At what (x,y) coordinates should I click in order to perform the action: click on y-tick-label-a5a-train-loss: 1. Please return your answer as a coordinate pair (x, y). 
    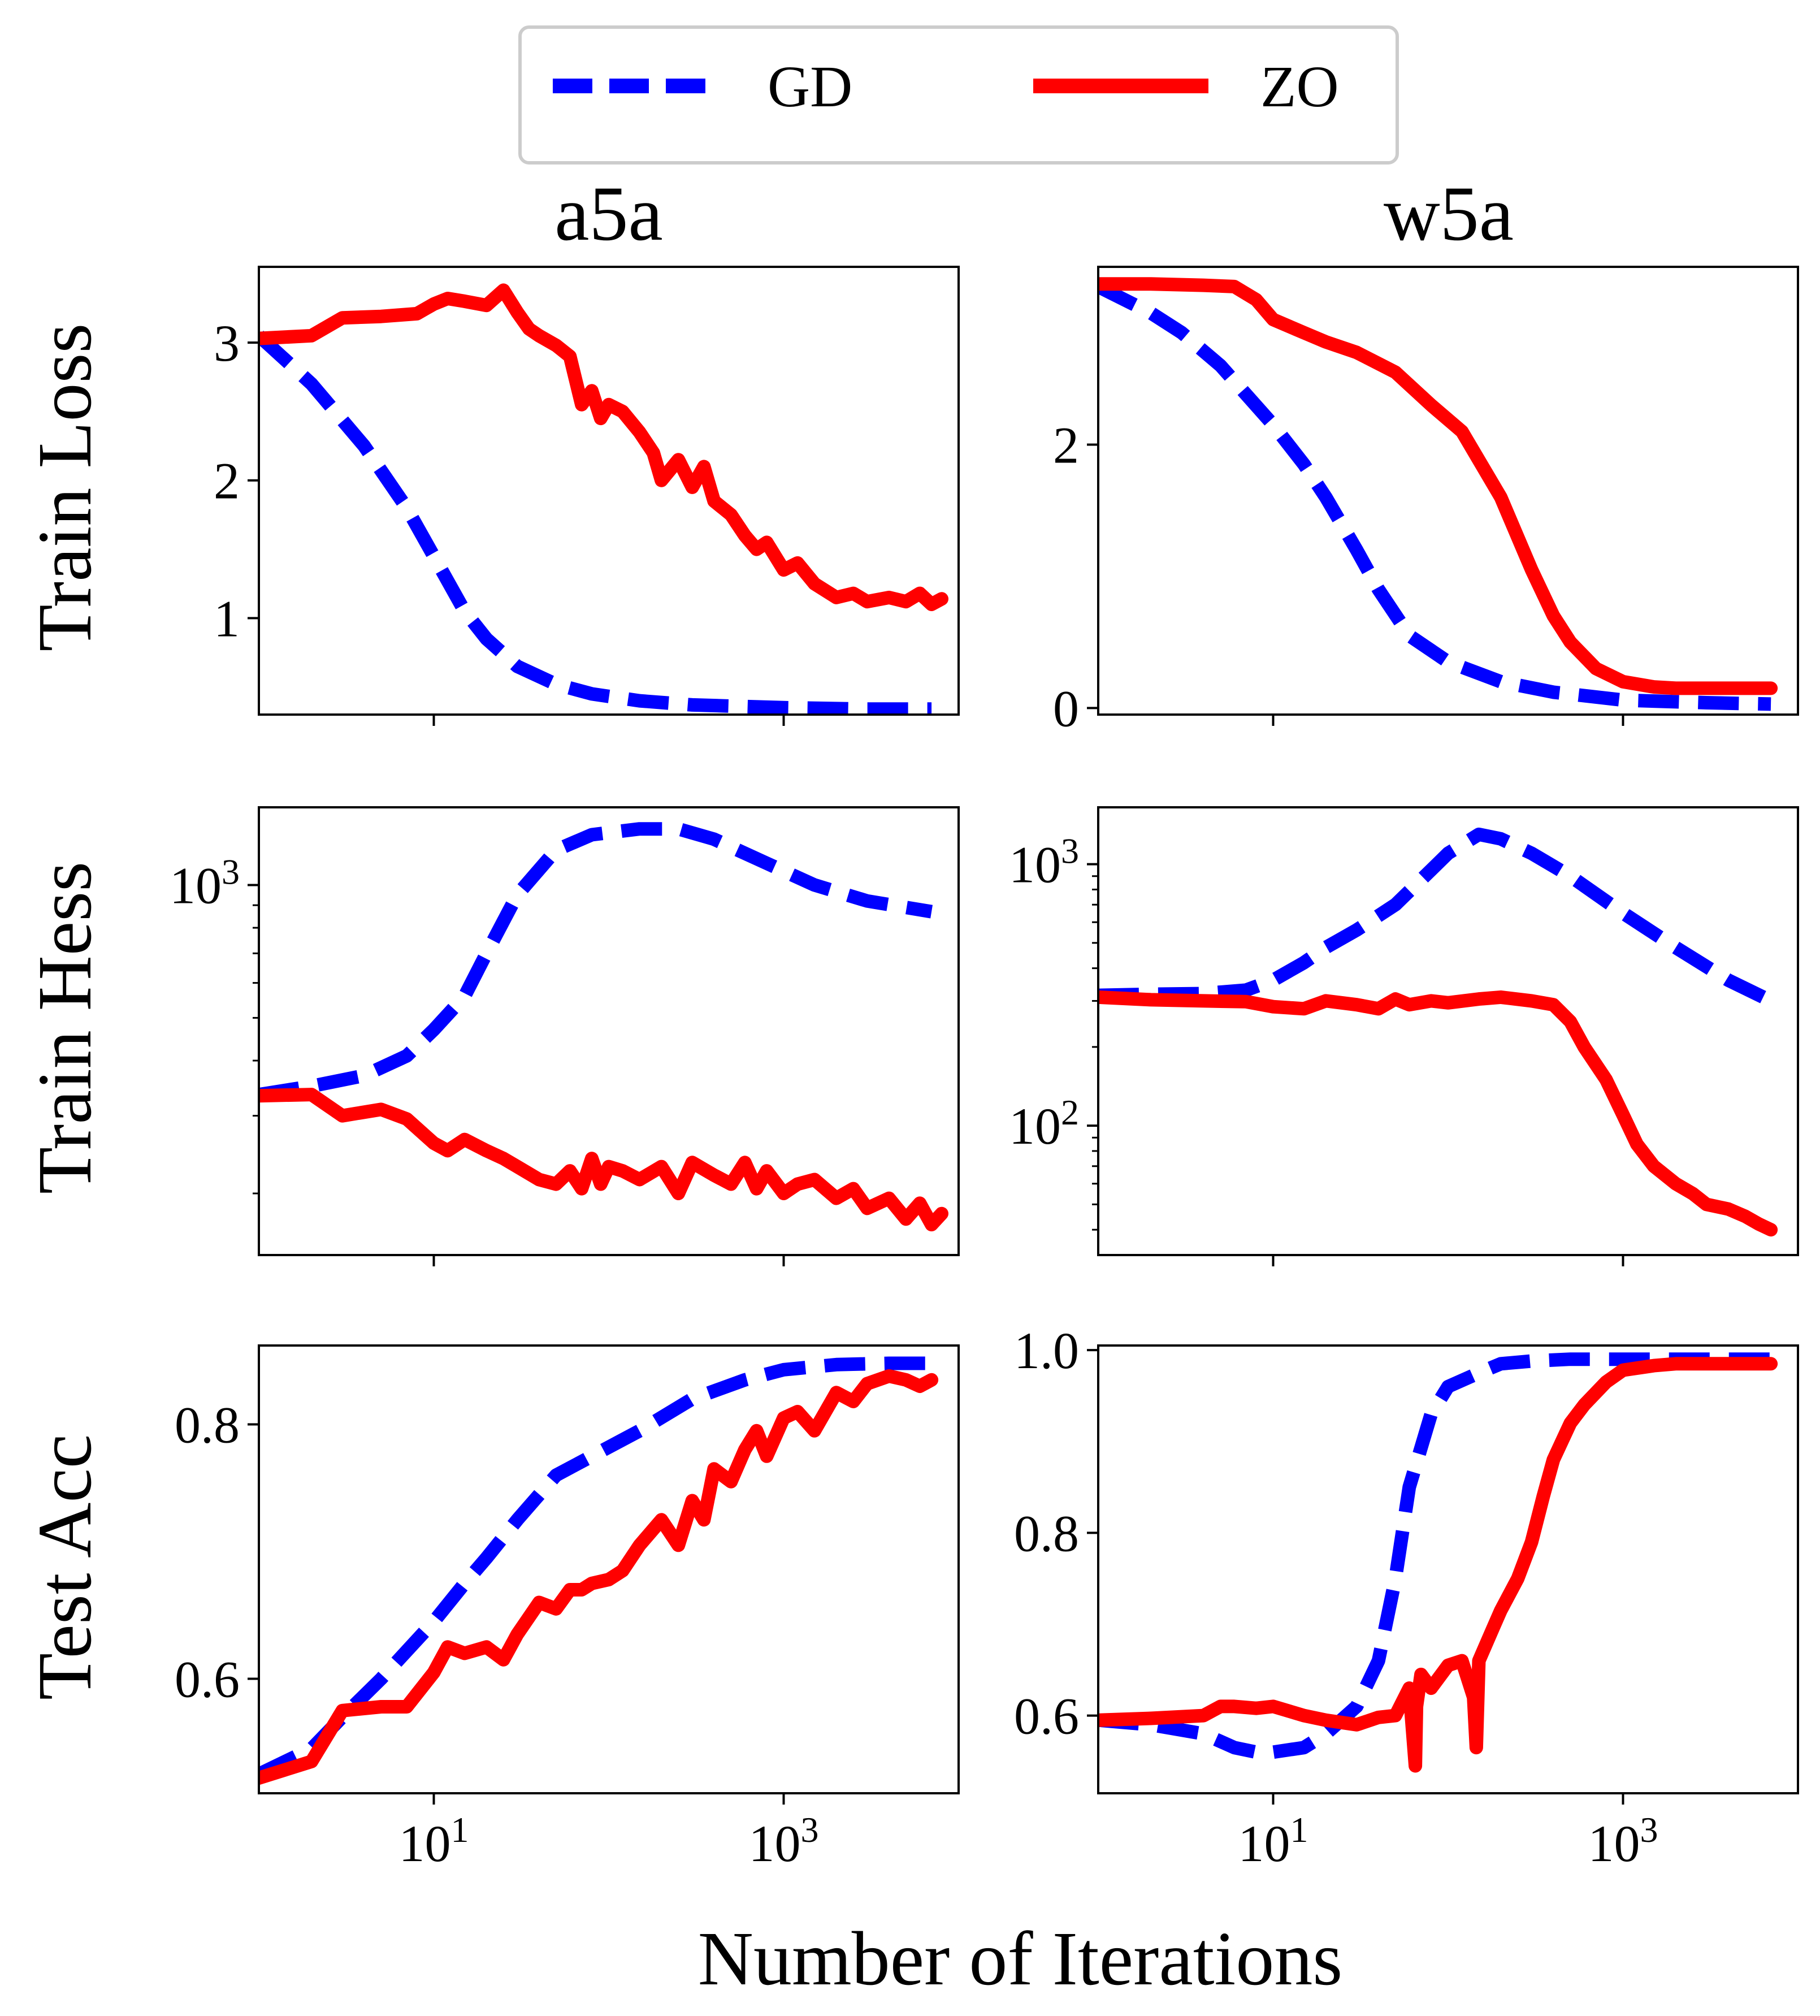
    Looking at the image, I should click on (227, 618).